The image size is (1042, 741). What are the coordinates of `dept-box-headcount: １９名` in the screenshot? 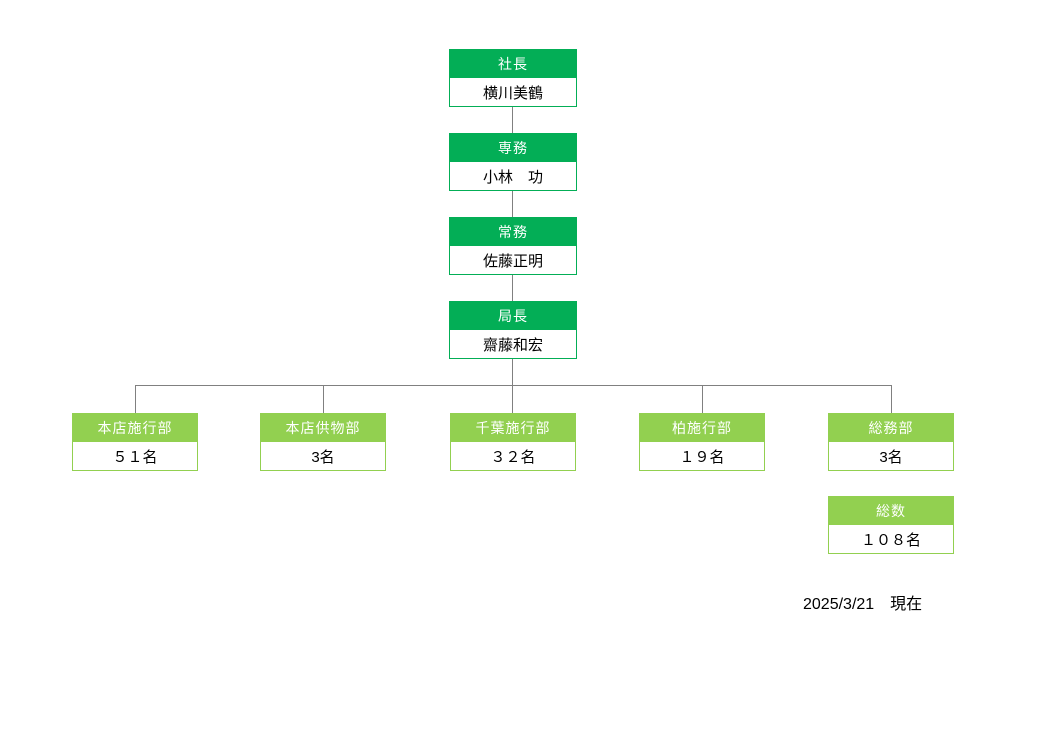 It's located at (702, 456).